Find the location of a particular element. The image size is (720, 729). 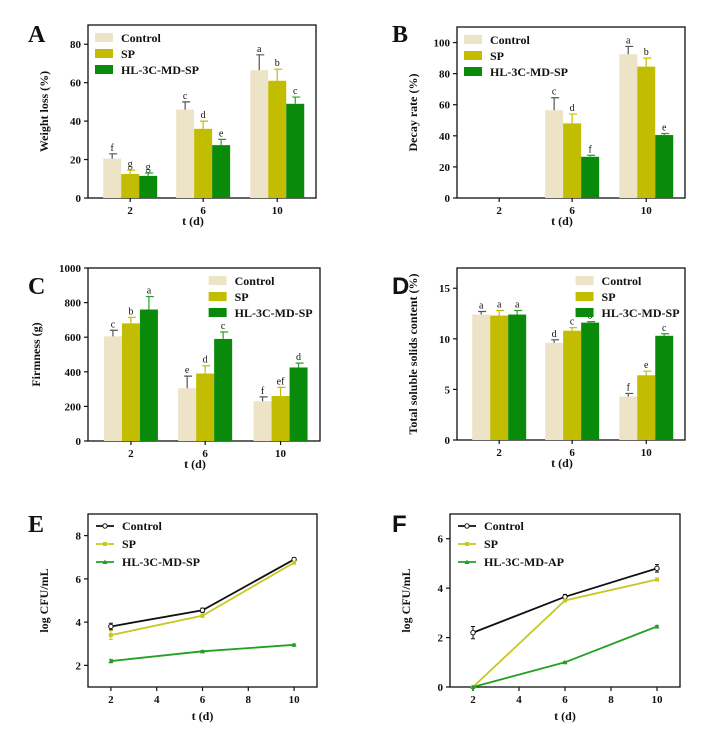

panel-label: A is located at coordinates (37, 35).